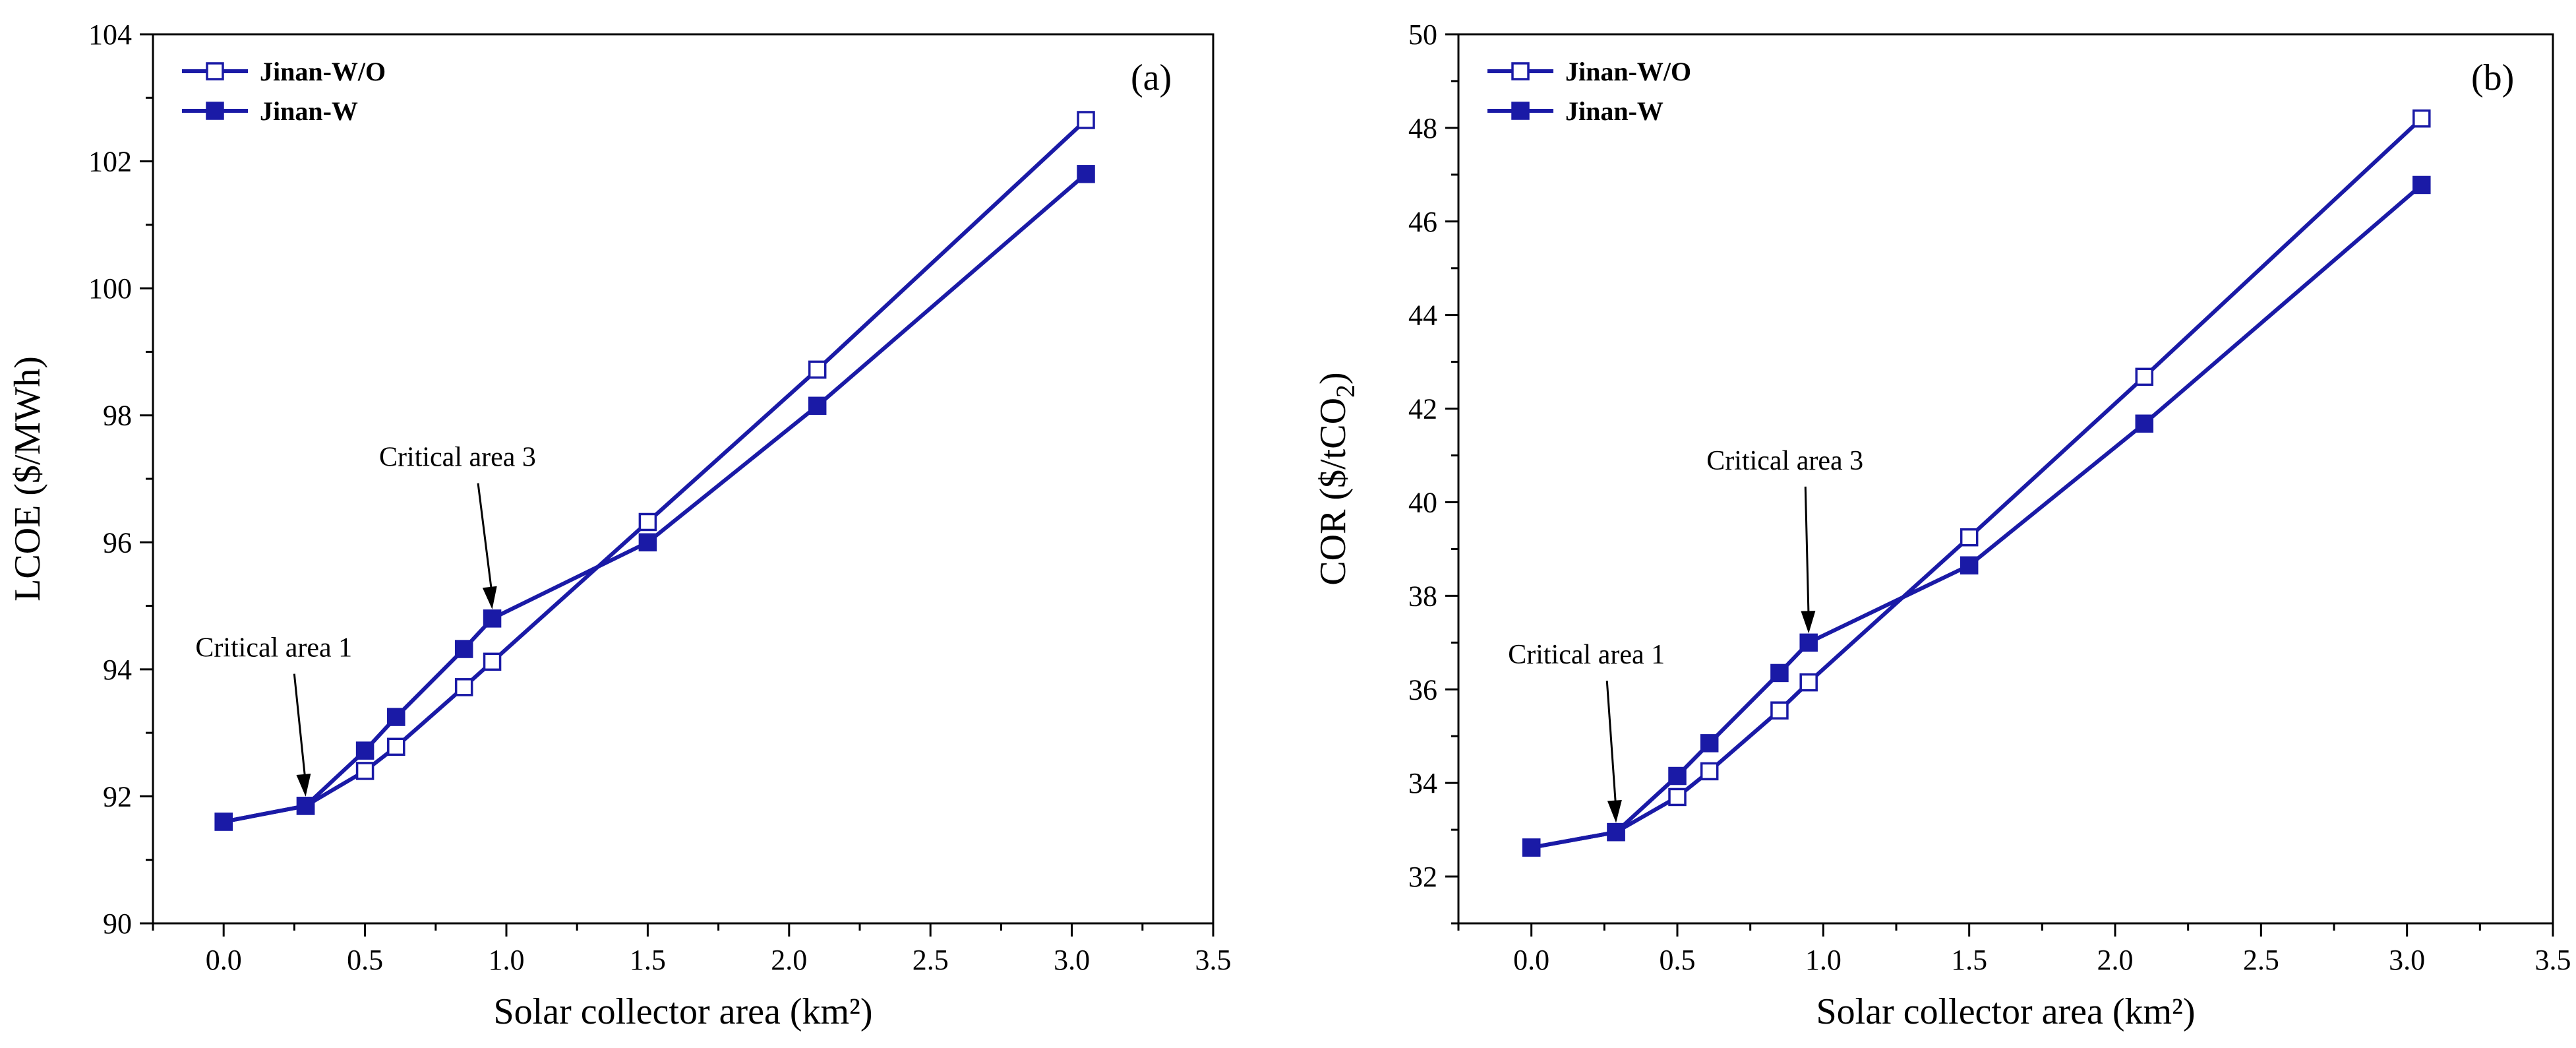  I want to click on y-tick-label: 50, so click(1422, 34).